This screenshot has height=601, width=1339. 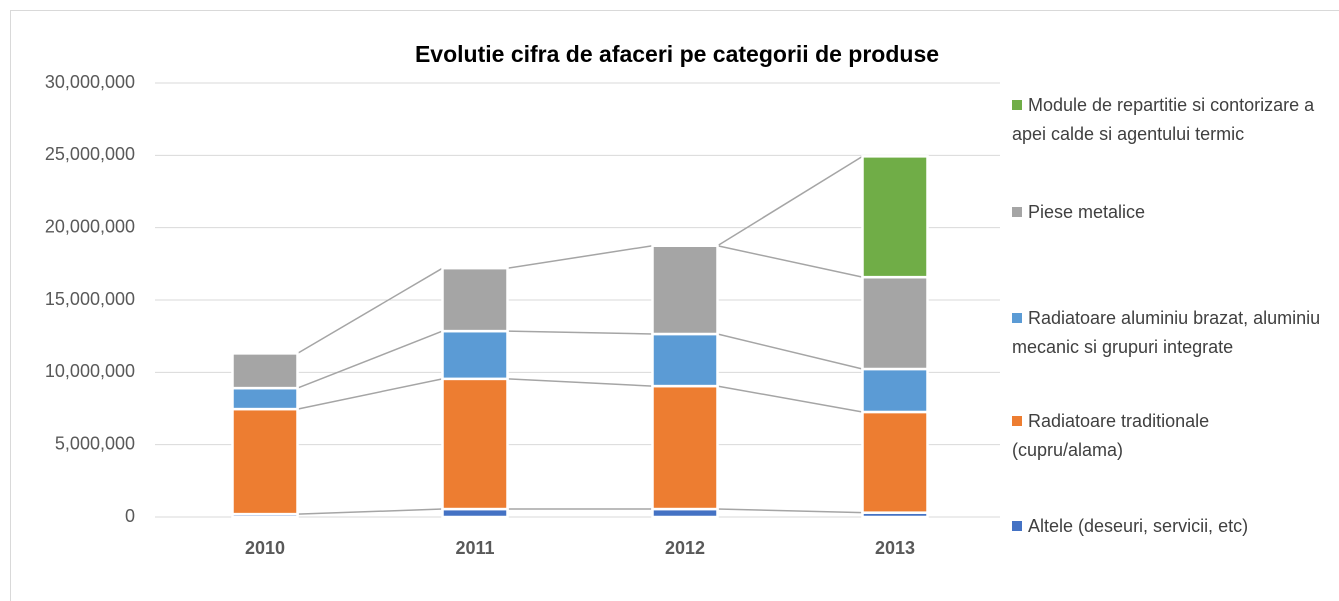 What do you see at coordinates (1167, 212) in the screenshot?
I see `legend-item: Piese metalice` at bounding box center [1167, 212].